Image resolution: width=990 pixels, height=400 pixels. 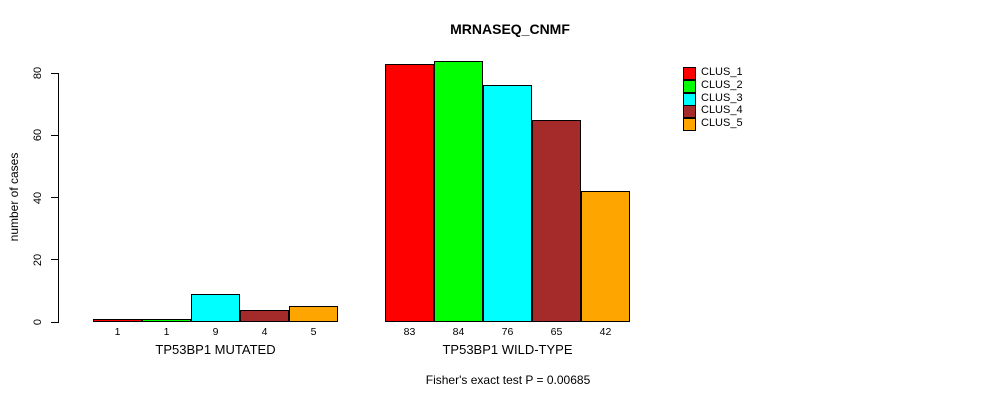 What do you see at coordinates (507, 349) in the screenshot?
I see `x-axis-group-label: TP53BP1 WILD-TYPE` at bounding box center [507, 349].